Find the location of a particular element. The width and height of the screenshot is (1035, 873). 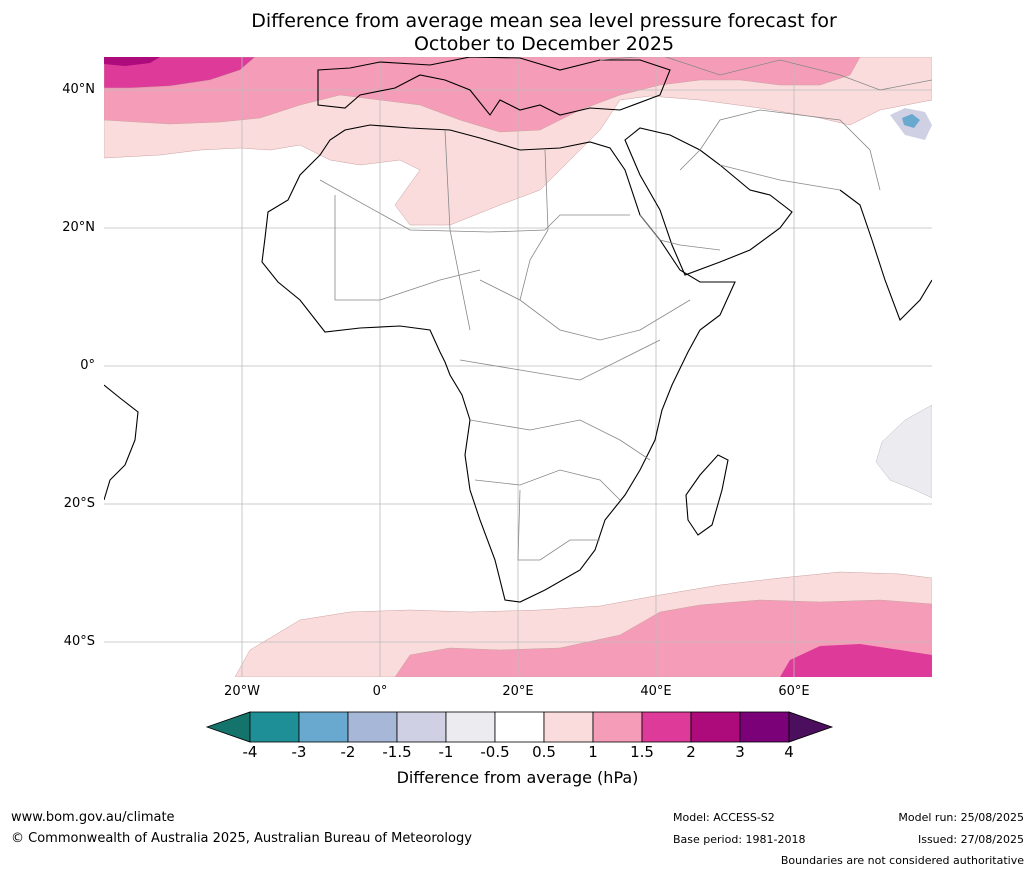

south-america-coastline is located at coordinates (121, 442).